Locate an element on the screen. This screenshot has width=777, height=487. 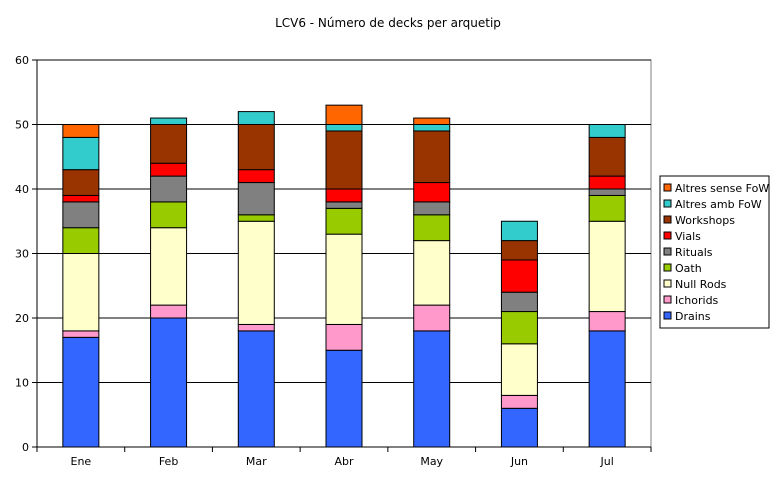
x-tick-label: Jun is located at coordinates (519, 461).